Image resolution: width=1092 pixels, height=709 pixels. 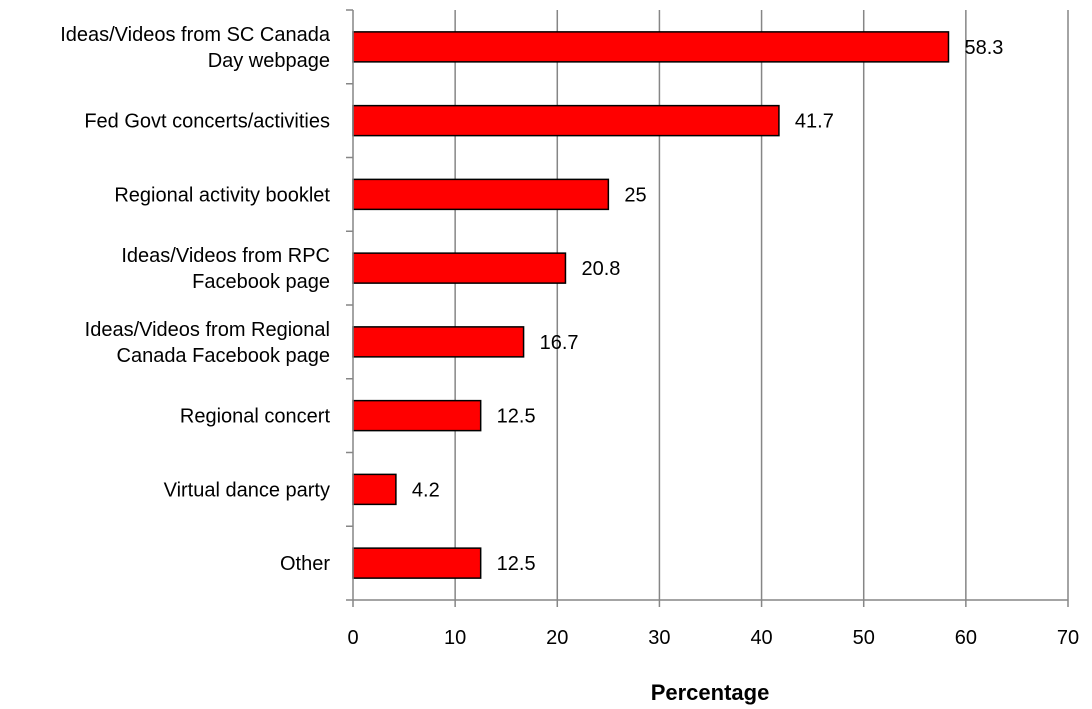 I want to click on category-label-line: Regional concert, so click(x=255, y=417).